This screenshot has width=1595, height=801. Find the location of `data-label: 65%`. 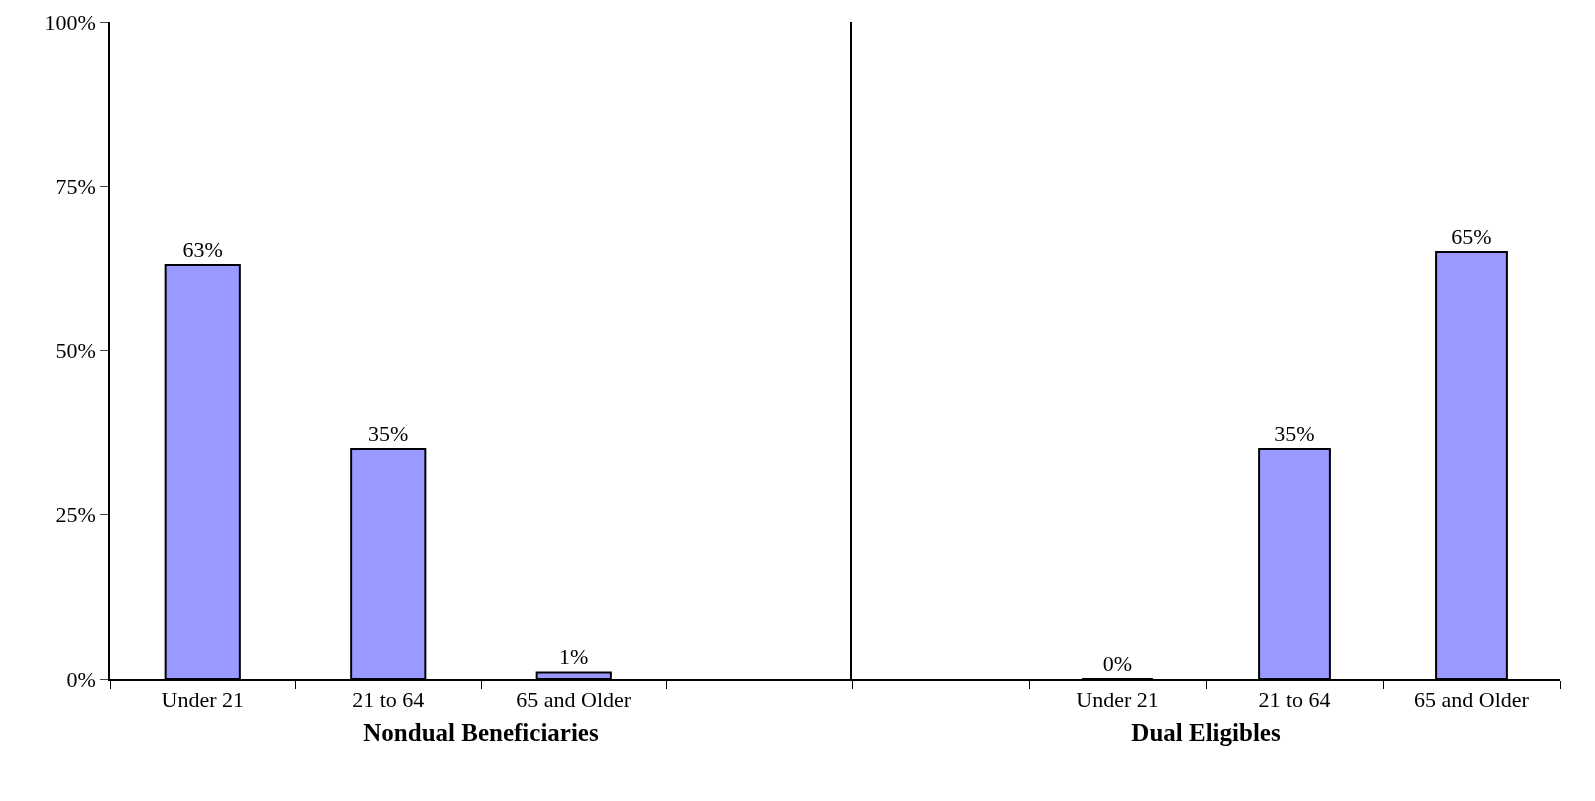

data-label: 65% is located at coordinates (1471, 236).